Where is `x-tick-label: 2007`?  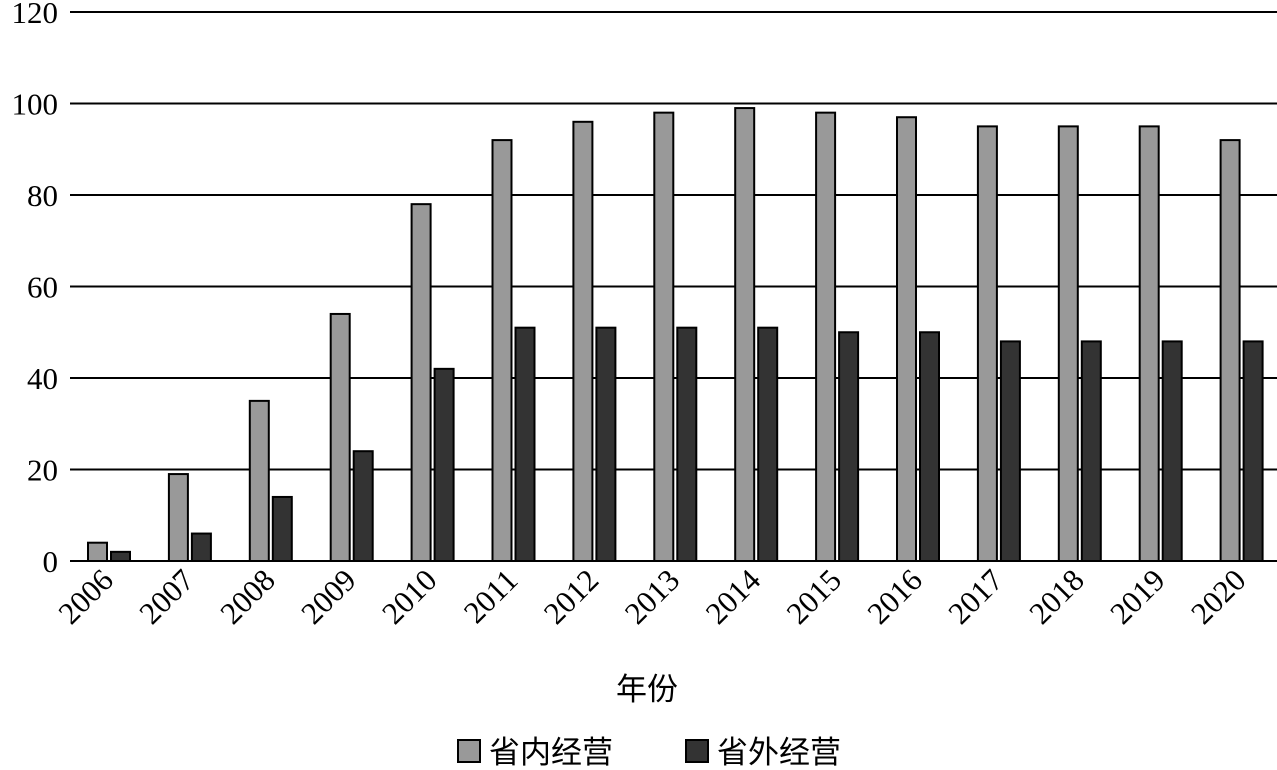
x-tick-label: 2007 is located at coordinates (166, 596).